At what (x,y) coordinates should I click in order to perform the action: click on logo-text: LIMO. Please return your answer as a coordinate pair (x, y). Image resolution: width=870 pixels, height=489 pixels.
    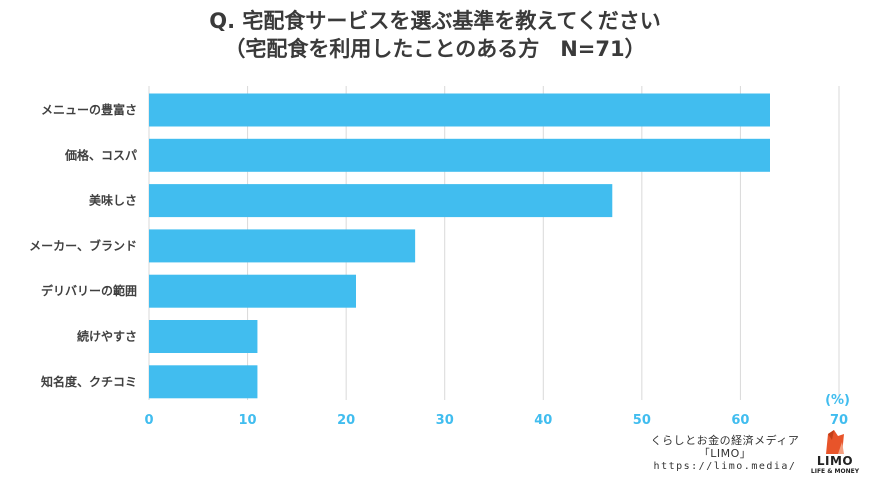
    Looking at the image, I should click on (835, 461).